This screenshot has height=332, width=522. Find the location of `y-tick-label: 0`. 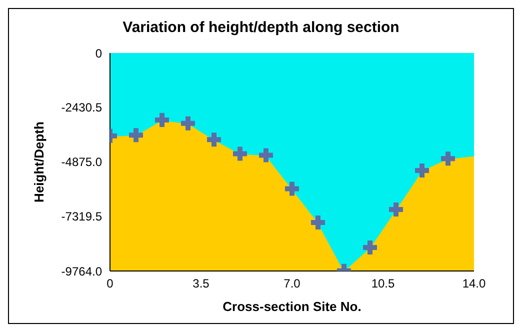

y-tick-label: 0 is located at coordinates (98, 53).